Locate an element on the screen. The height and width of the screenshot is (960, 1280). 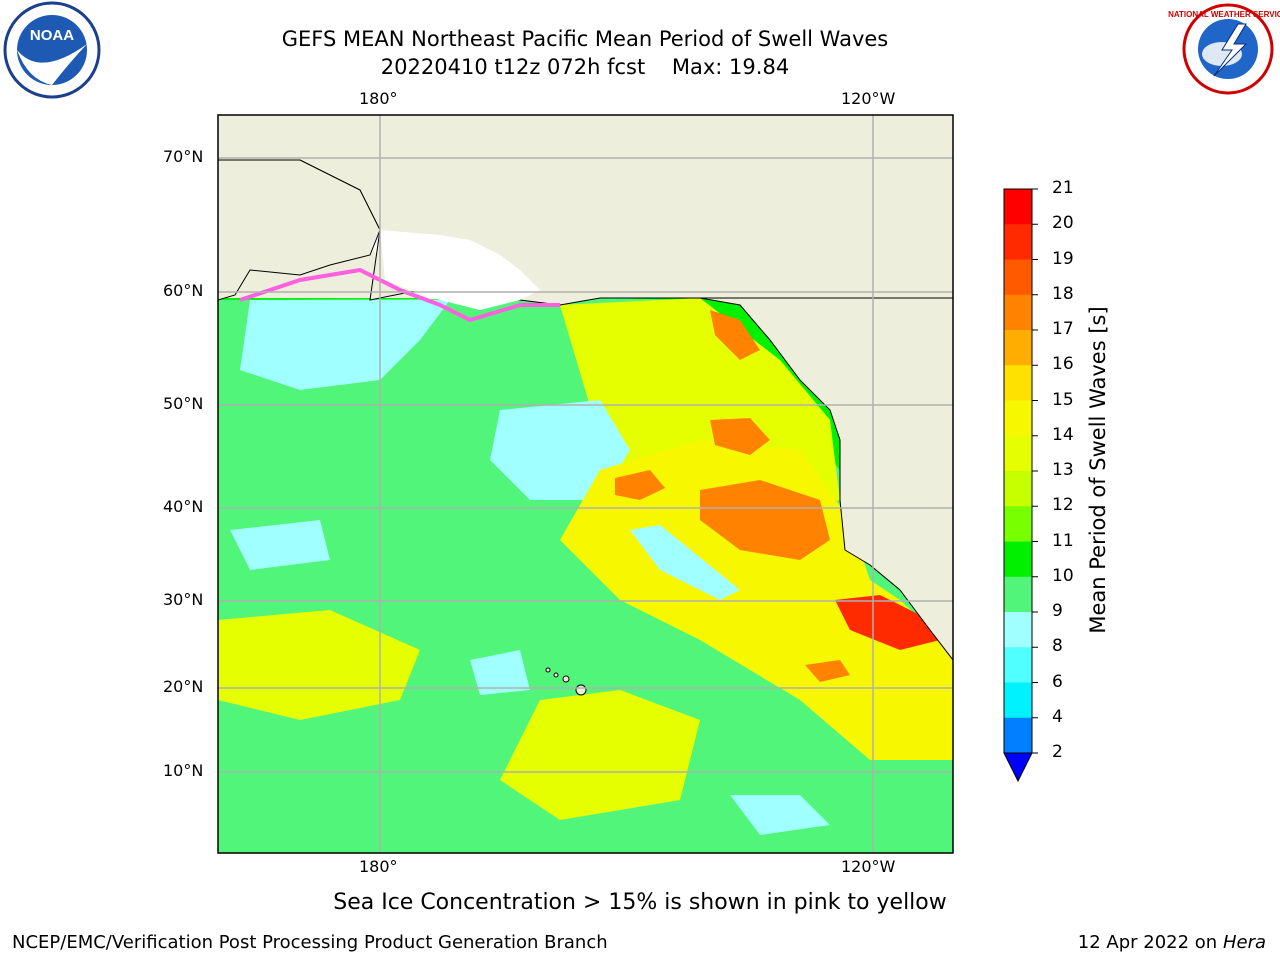
colorbar is located at coordinates (1020, 485).